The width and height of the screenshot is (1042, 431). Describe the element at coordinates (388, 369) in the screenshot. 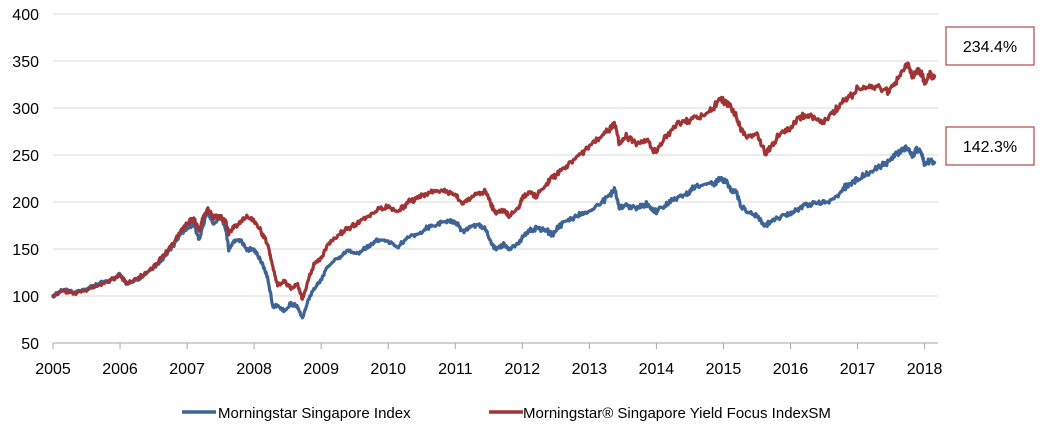

I see `x-tick-label: 2010` at that location.